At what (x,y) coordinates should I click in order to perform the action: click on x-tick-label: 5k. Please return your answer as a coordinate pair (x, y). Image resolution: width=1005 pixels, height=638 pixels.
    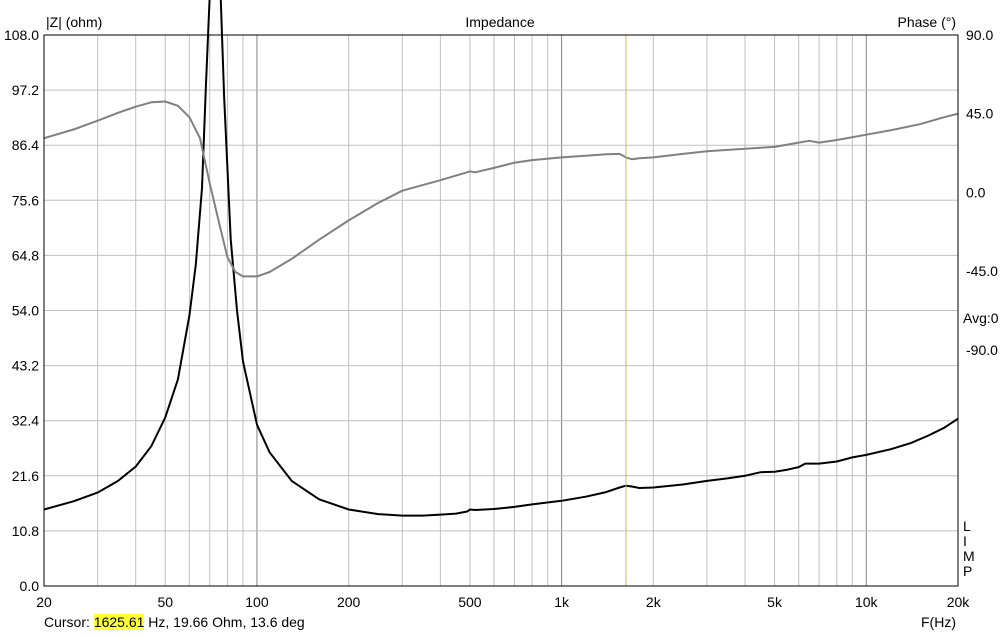
    Looking at the image, I should click on (775, 602).